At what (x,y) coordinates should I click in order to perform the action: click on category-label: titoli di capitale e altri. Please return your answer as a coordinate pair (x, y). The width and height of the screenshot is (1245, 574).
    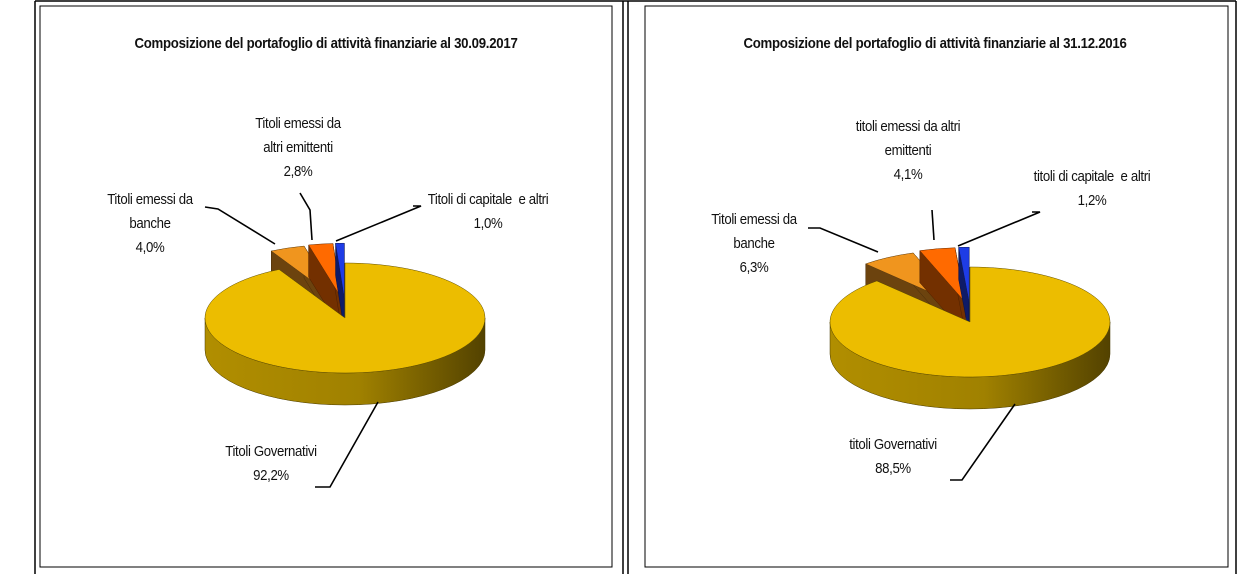
    Looking at the image, I should click on (1092, 176).